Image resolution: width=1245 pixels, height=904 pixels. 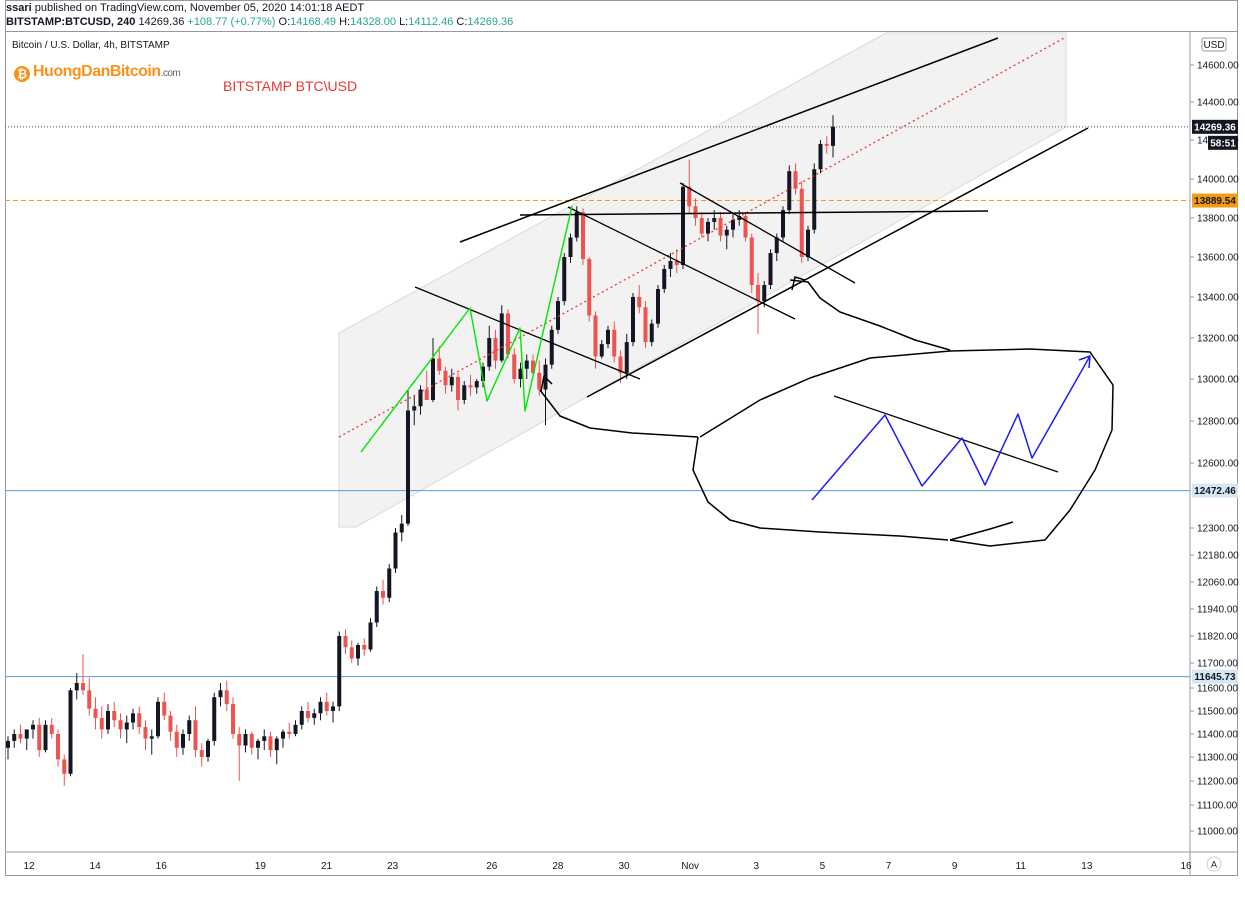 I want to click on time-tick-label: 3, so click(x=756, y=866).